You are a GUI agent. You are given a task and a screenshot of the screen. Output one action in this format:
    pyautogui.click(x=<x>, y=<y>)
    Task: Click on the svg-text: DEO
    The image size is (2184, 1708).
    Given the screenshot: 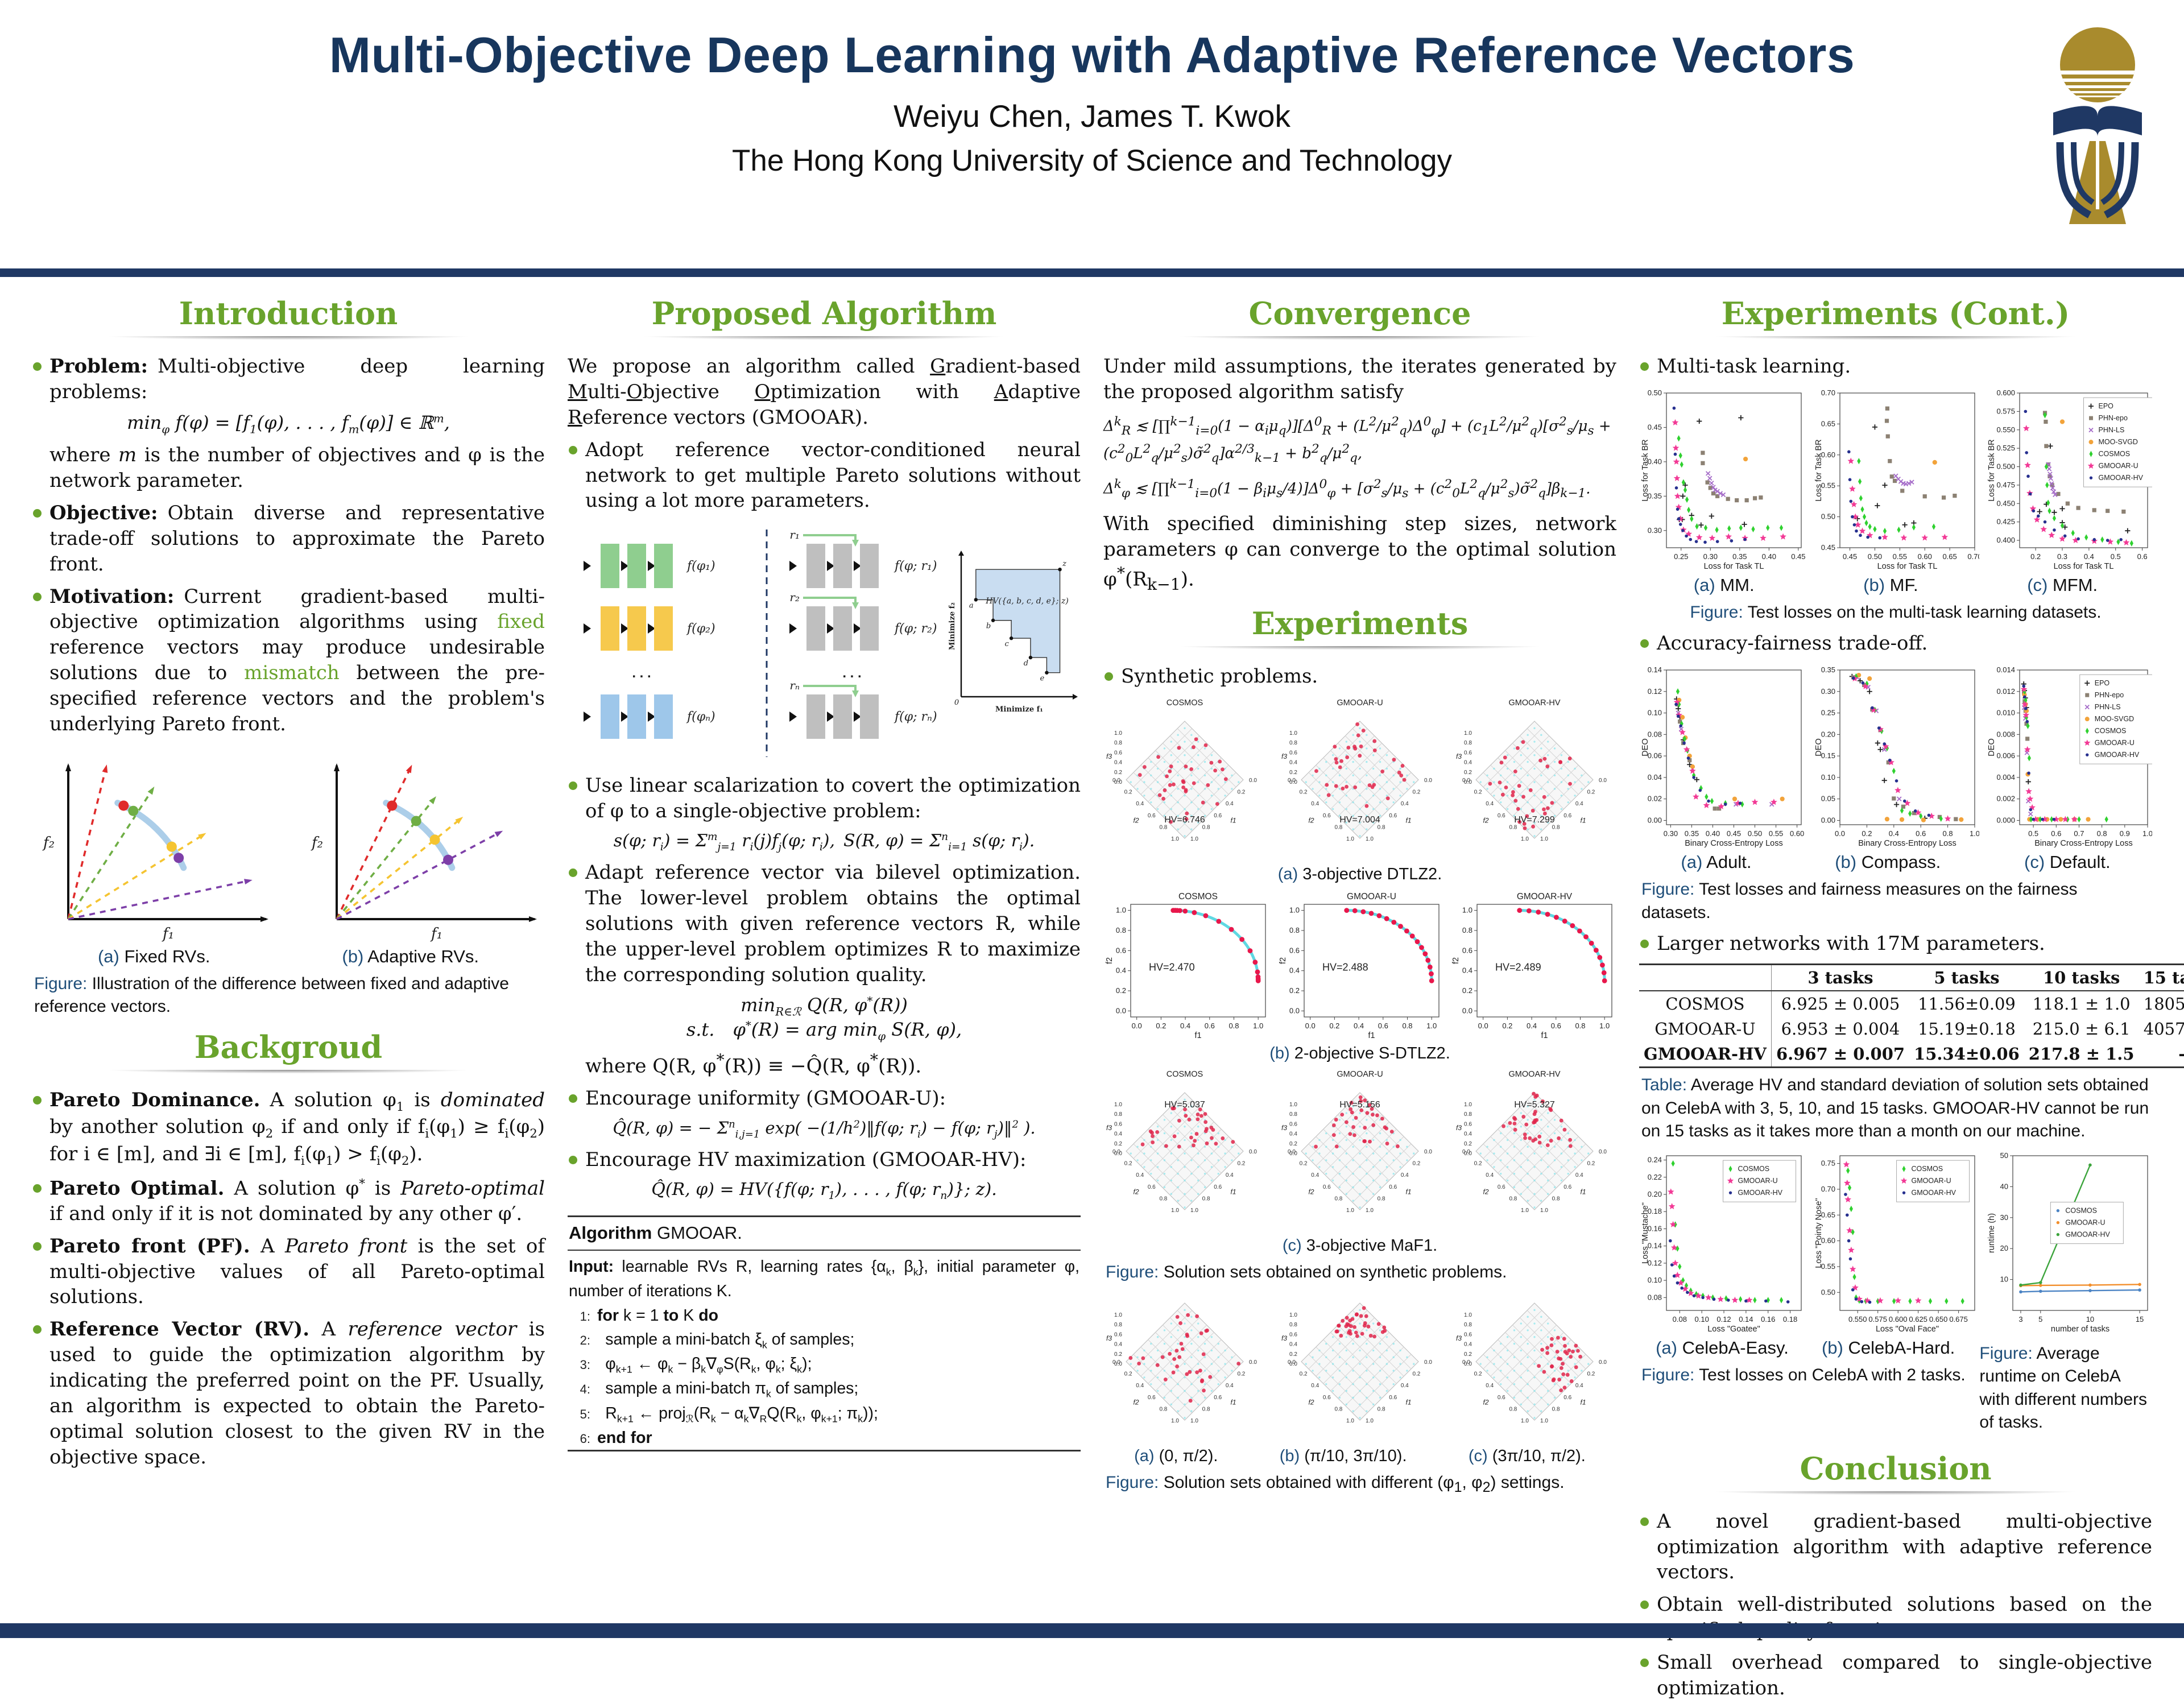 What is the action you would take?
    pyautogui.click(x=1991, y=747)
    